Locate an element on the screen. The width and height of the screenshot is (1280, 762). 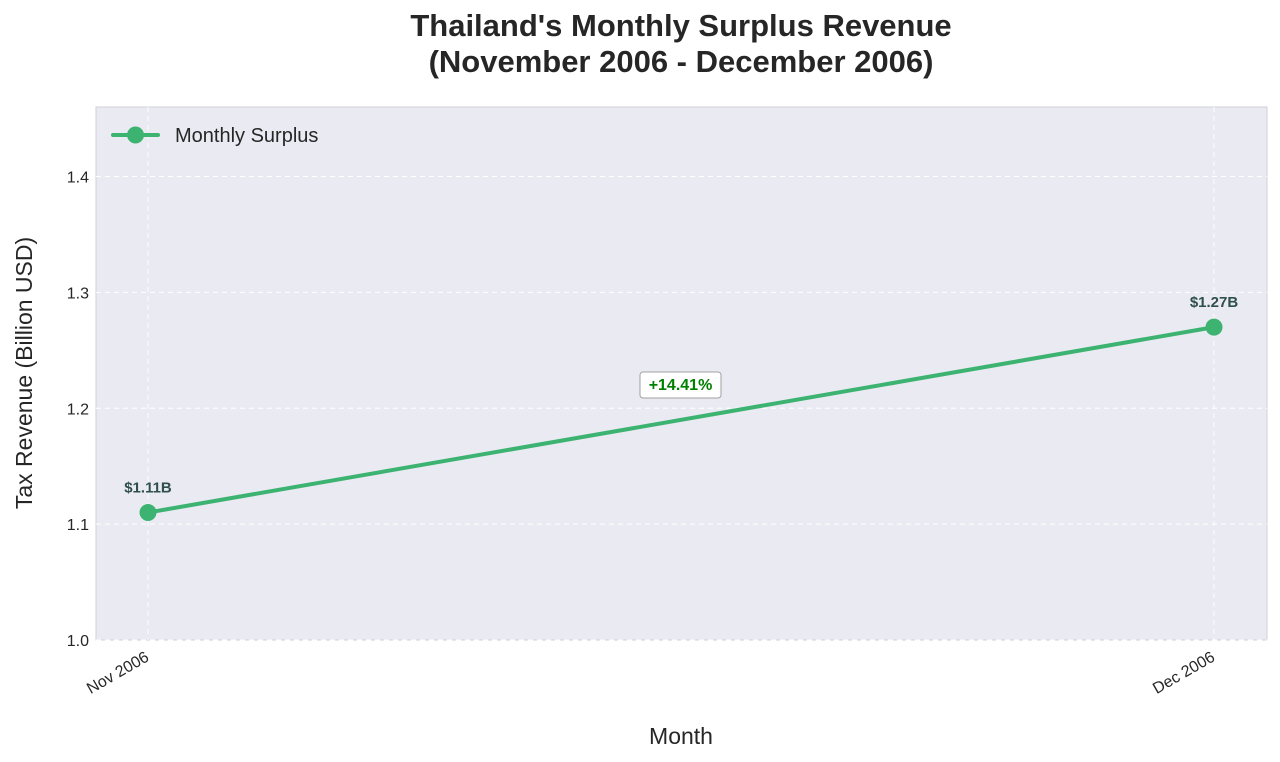
x-axis-label: Month is located at coordinates (681, 736).